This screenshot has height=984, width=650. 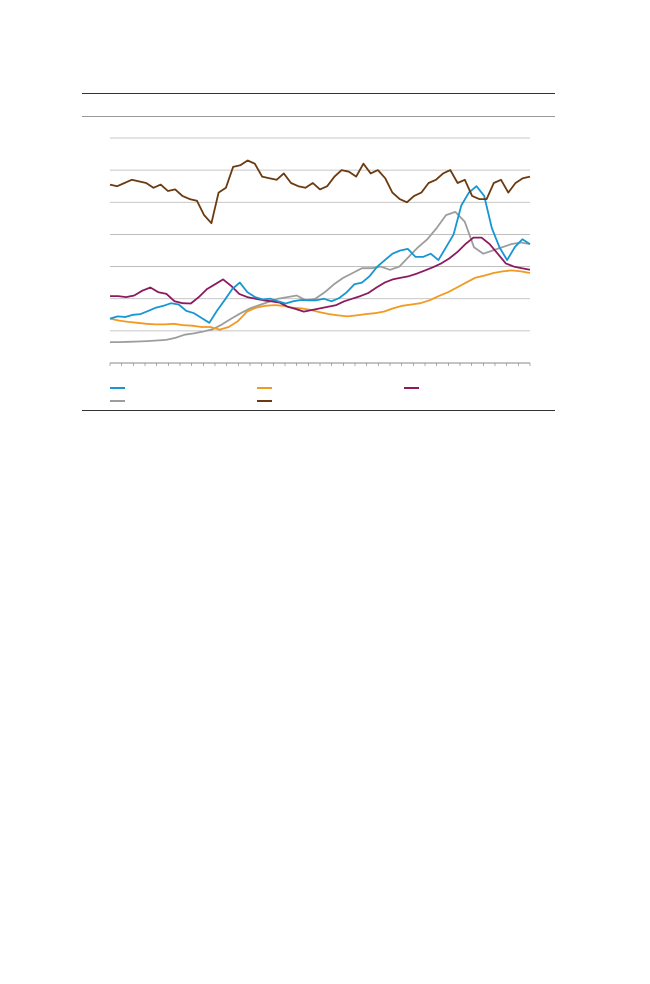 I want to click on legend-swatch-purple, so click(x=411, y=388).